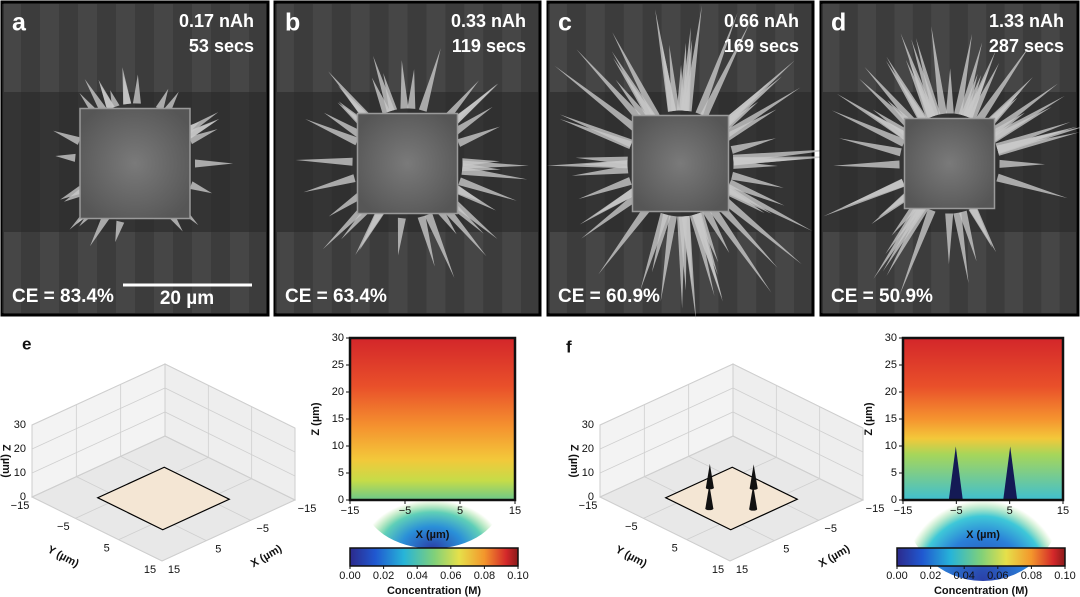 The width and height of the screenshot is (1080, 597). Describe the element at coordinates (336, 296) in the screenshot. I see `coulombic-efficiency: CE = 63.4%` at that location.